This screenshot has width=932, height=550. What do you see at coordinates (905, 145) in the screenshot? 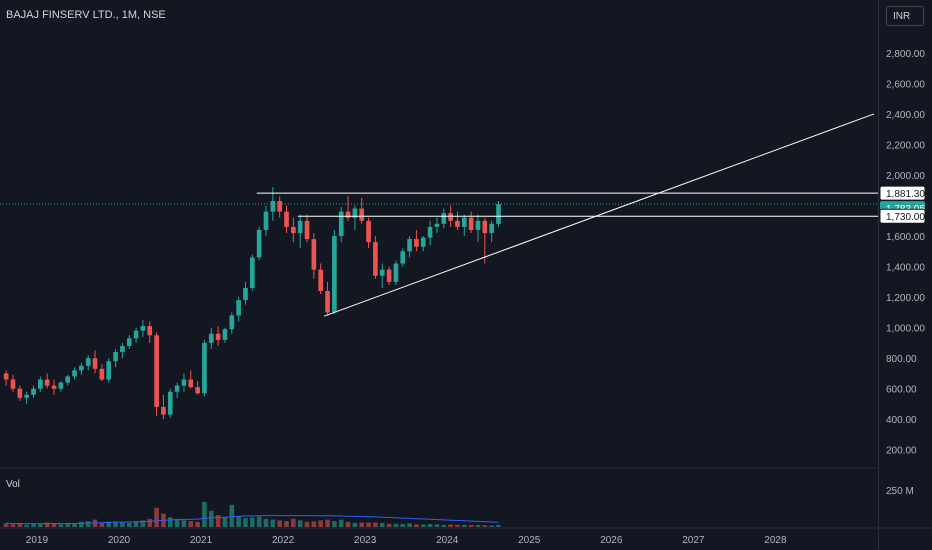
I see `y-tick-label: 2,200.00` at bounding box center [905, 145].